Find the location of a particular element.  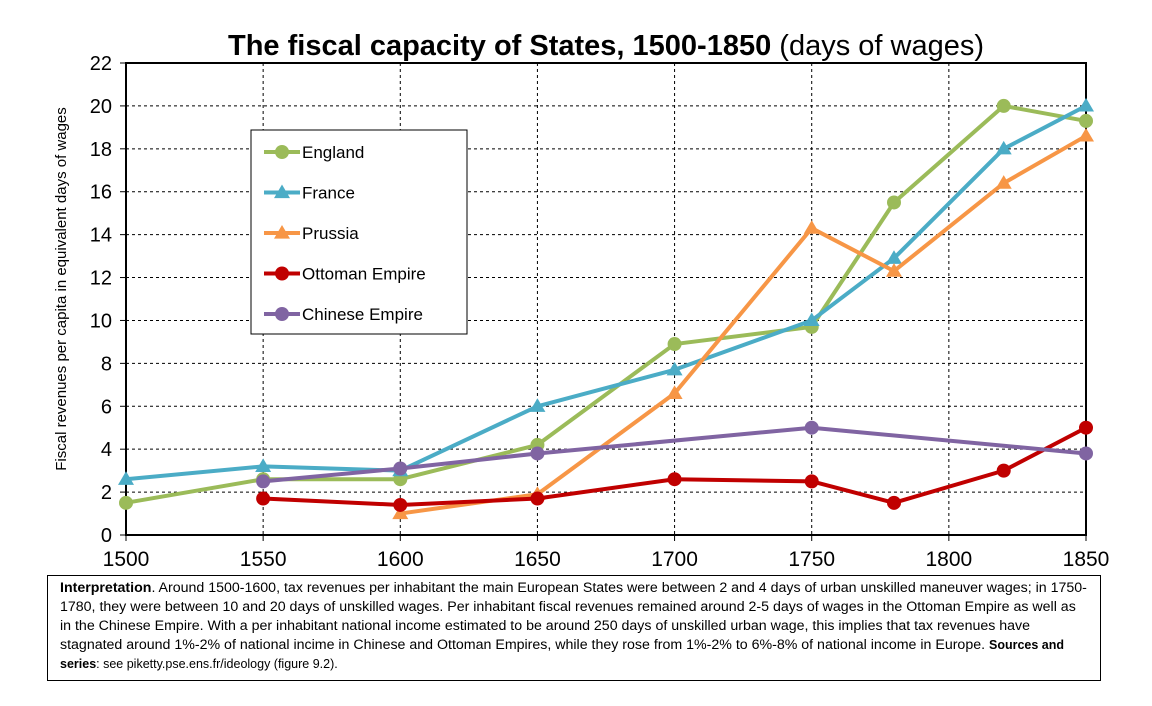

x-tick-label: 1750 is located at coordinates (811, 559).